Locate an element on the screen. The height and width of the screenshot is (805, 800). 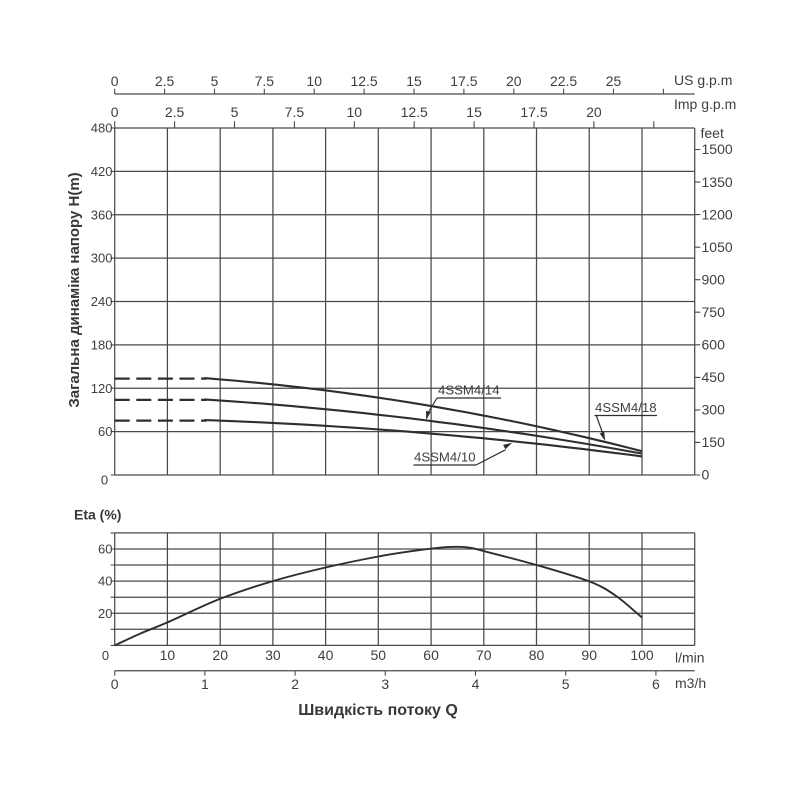
svg-text: Швидкість потоку Q is located at coordinates (378, 710).